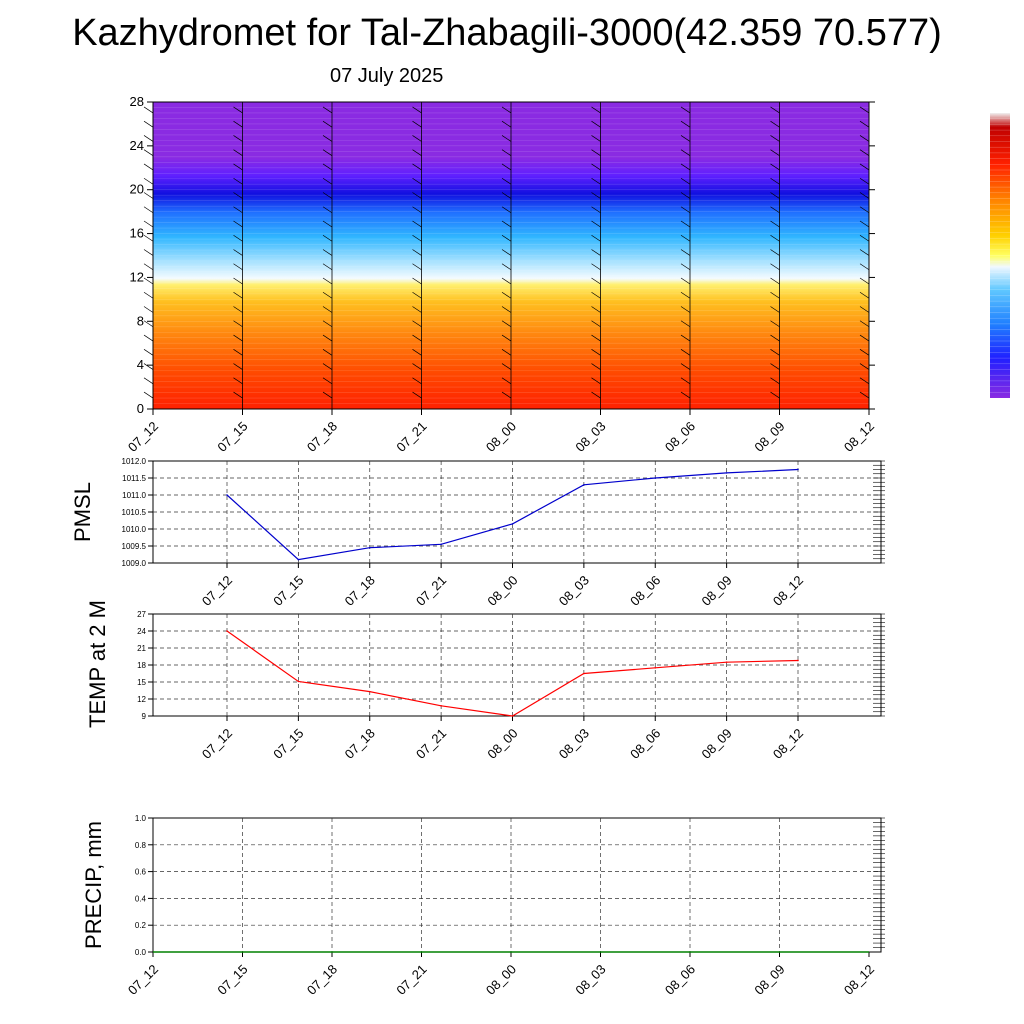 Image resolution: width=1024 pixels, height=1024 pixels. What do you see at coordinates (137, 145) in the screenshot?
I see `y-tick-label: 24` at bounding box center [137, 145].